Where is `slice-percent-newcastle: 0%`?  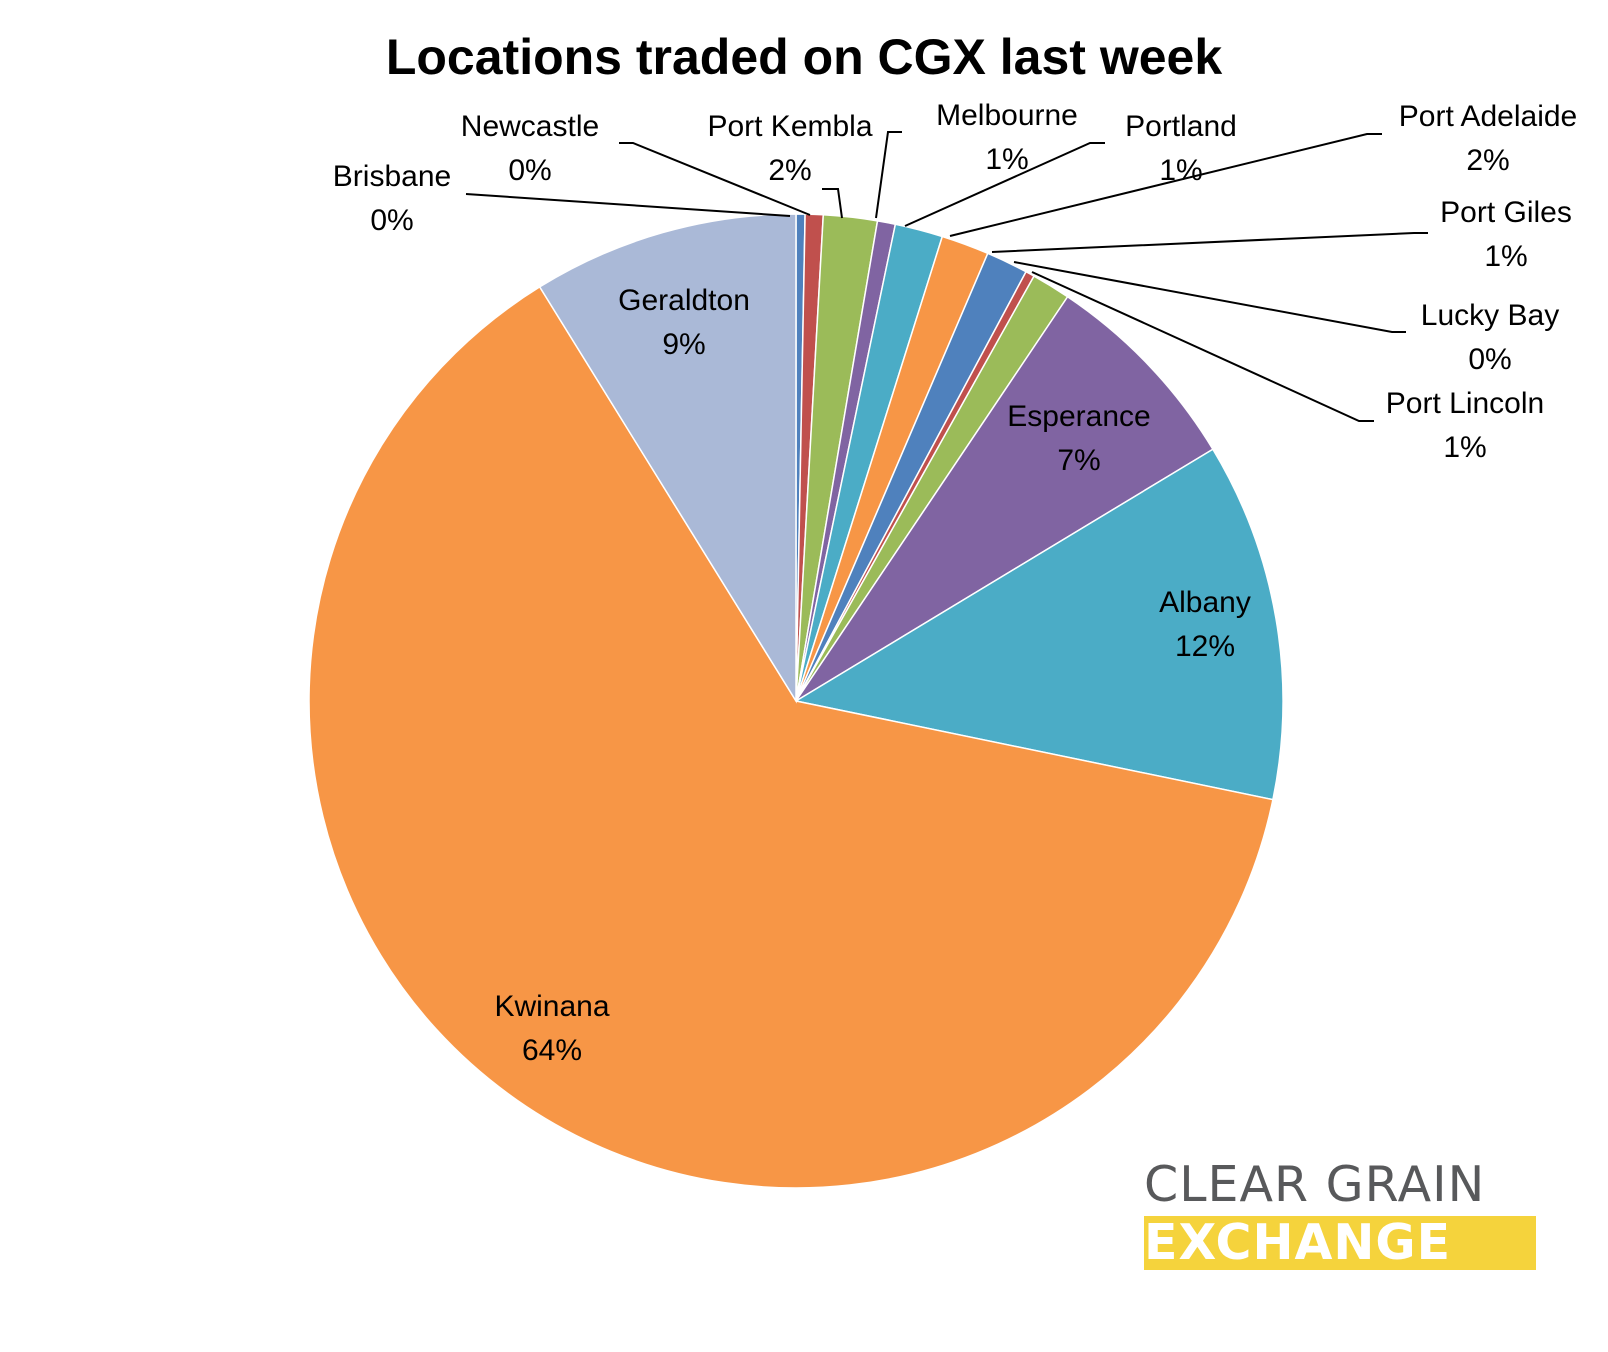 slice-percent-newcastle: 0% is located at coordinates (529, 170).